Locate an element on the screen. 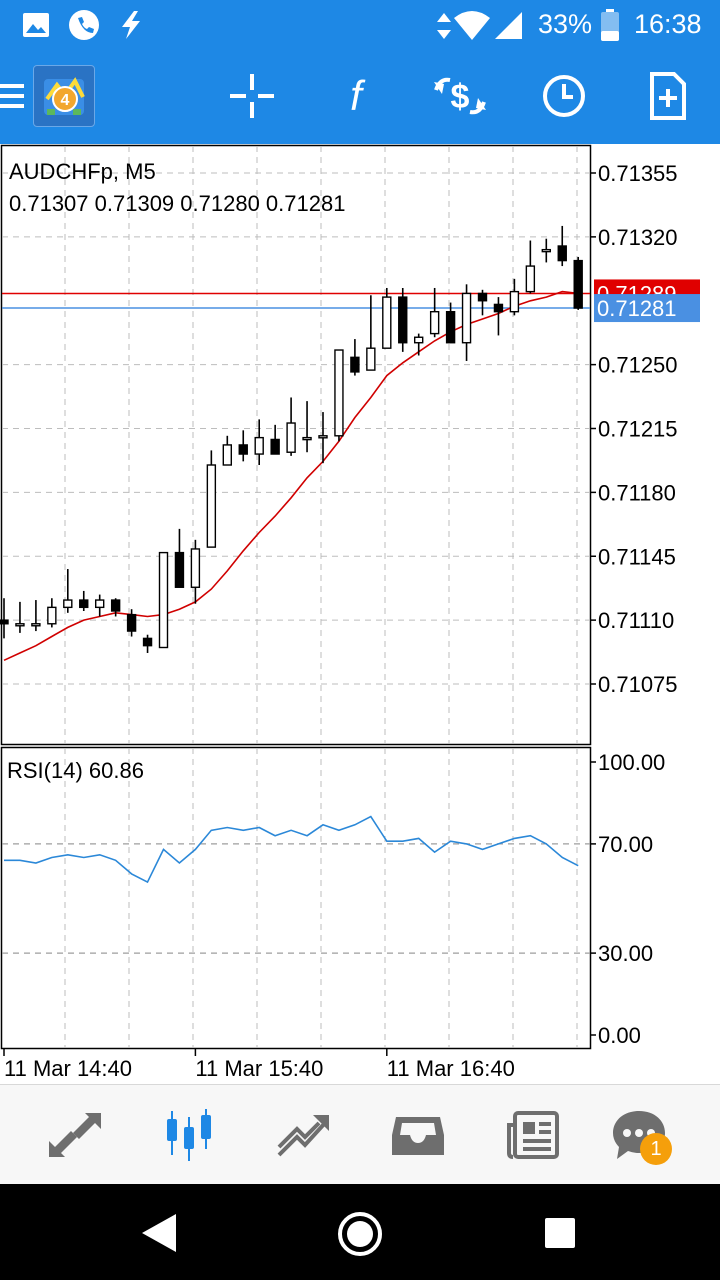 This screenshot has height=1280, width=720. data-arrows-icon is located at coordinates (444, 26).